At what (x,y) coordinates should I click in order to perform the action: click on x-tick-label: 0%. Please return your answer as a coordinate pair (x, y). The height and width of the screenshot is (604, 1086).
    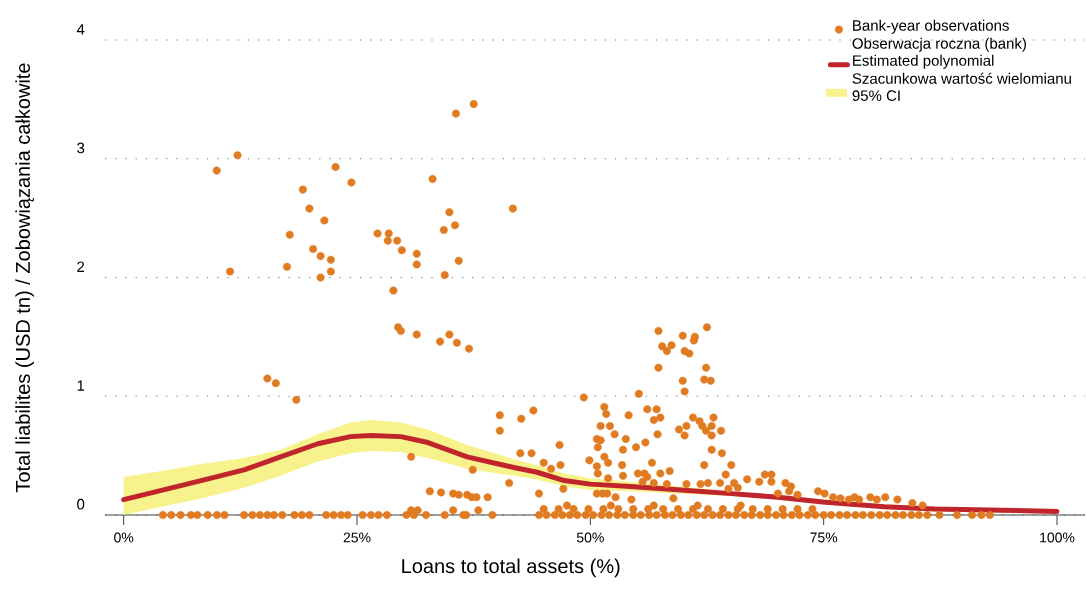
    Looking at the image, I should click on (124, 537).